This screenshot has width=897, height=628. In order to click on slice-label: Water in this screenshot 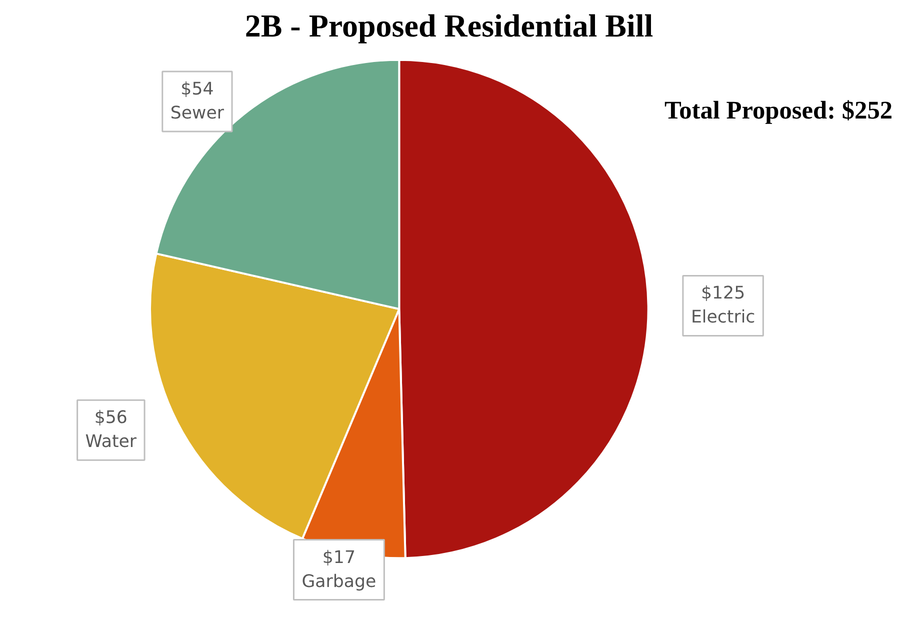, I will do `click(111, 442)`.